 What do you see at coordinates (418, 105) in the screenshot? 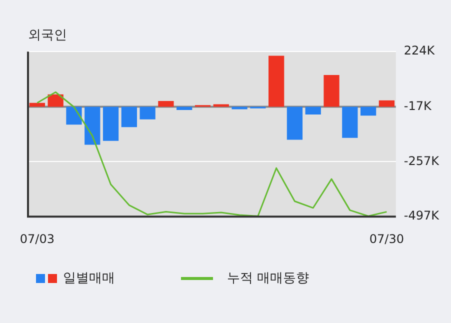
I see `y-tick-label: -17K` at bounding box center [418, 105].